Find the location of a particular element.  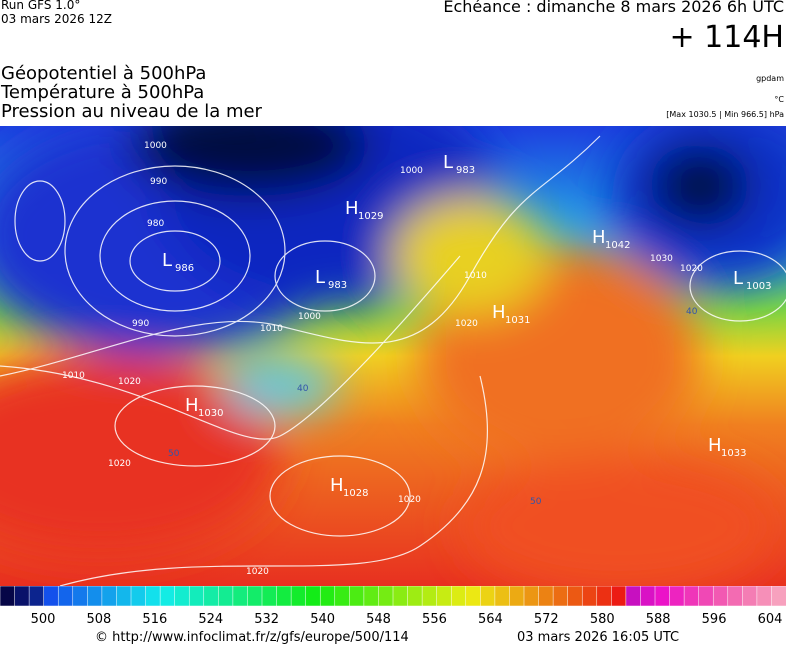

pressure-center-value: 1029 is located at coordinates (370, 216).